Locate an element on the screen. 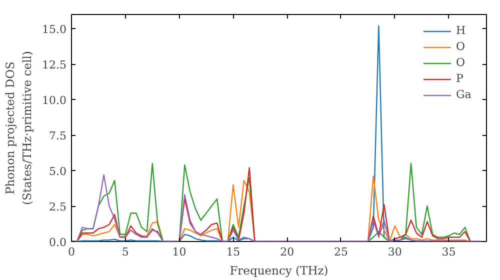  x-tick-label: 10 is located at coordinates (179, 252).